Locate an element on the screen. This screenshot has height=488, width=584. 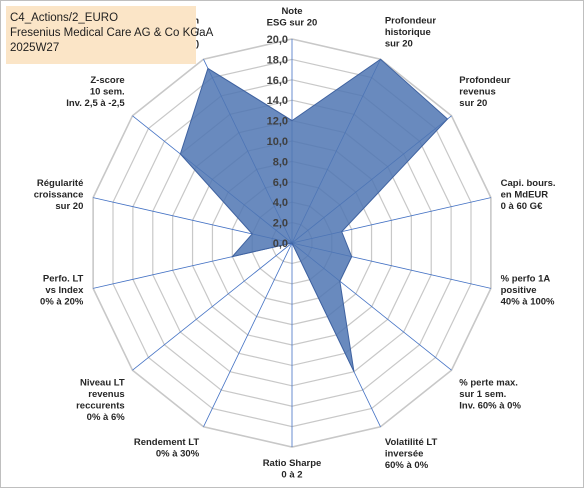
axis-label-line: 10 sem. is located at coordinates (107, 92).